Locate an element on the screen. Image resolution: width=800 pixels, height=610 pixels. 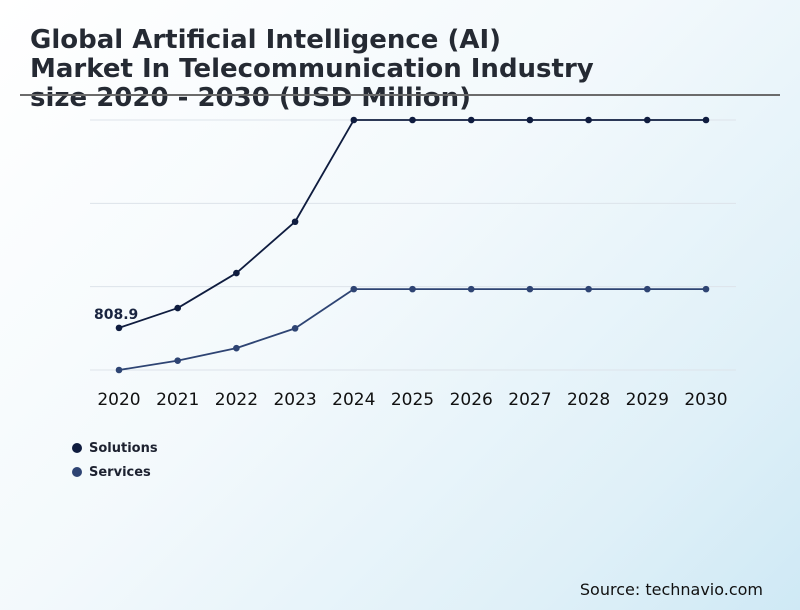
x-tick-label: 2021 is located at coordinates (177, 400).